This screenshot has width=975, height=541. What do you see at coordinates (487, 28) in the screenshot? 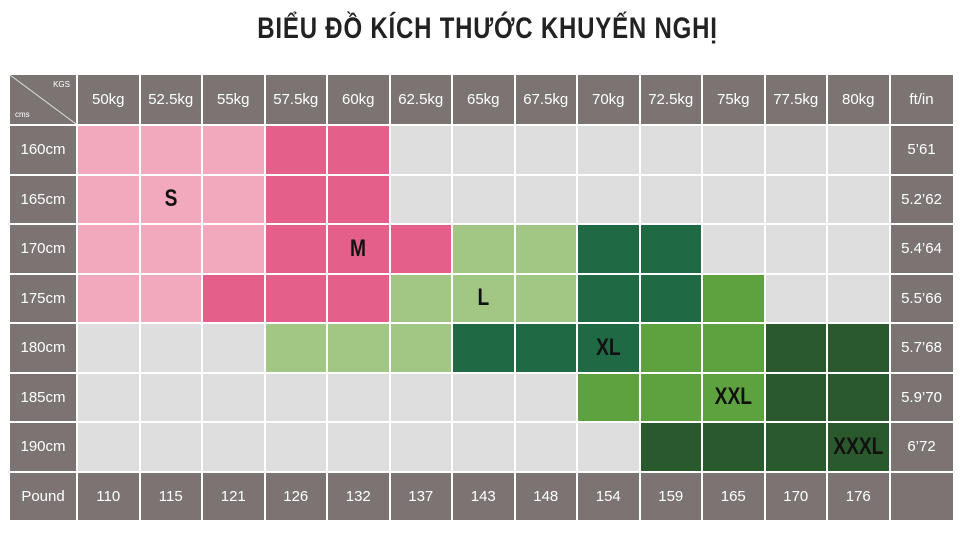
I see `title: BIỂU ĐỒ KÍCH THƯỚC KHUYẾN NGHỊ` at bounding box center [487, 28].